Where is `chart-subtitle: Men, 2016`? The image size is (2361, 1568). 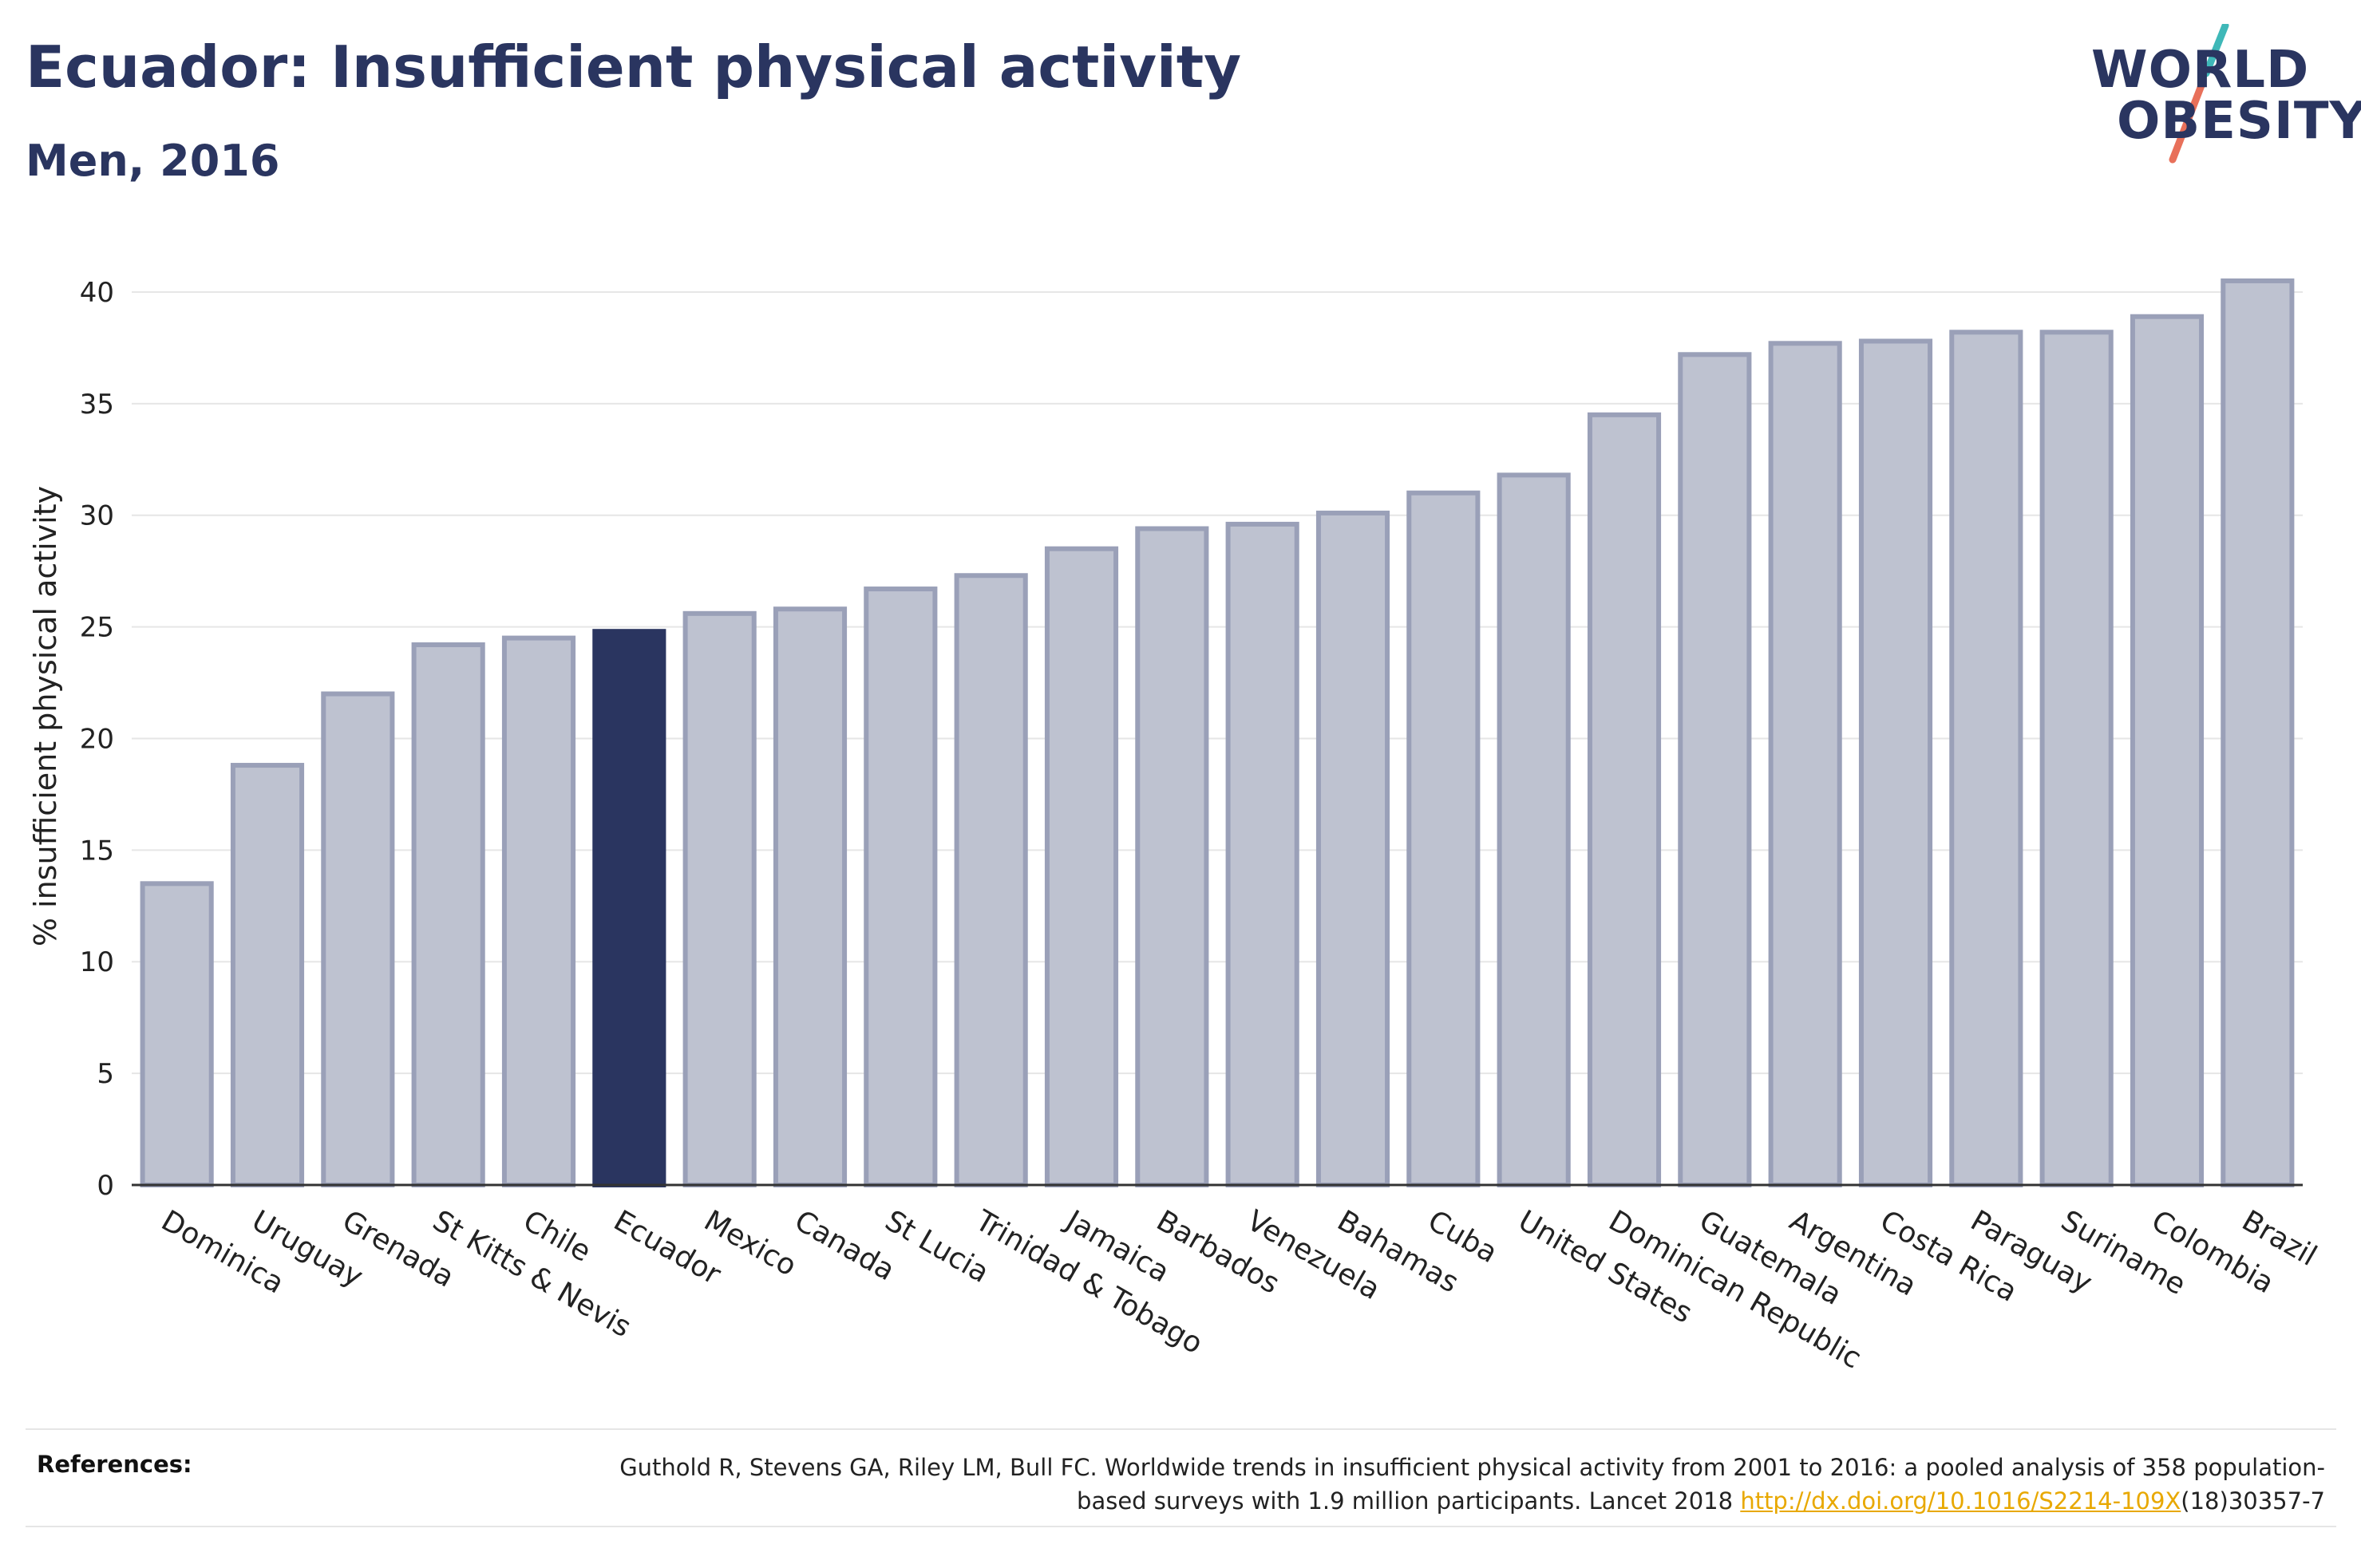
chart-subtitle: Men, 2016 is located at coordinates (153, 161).